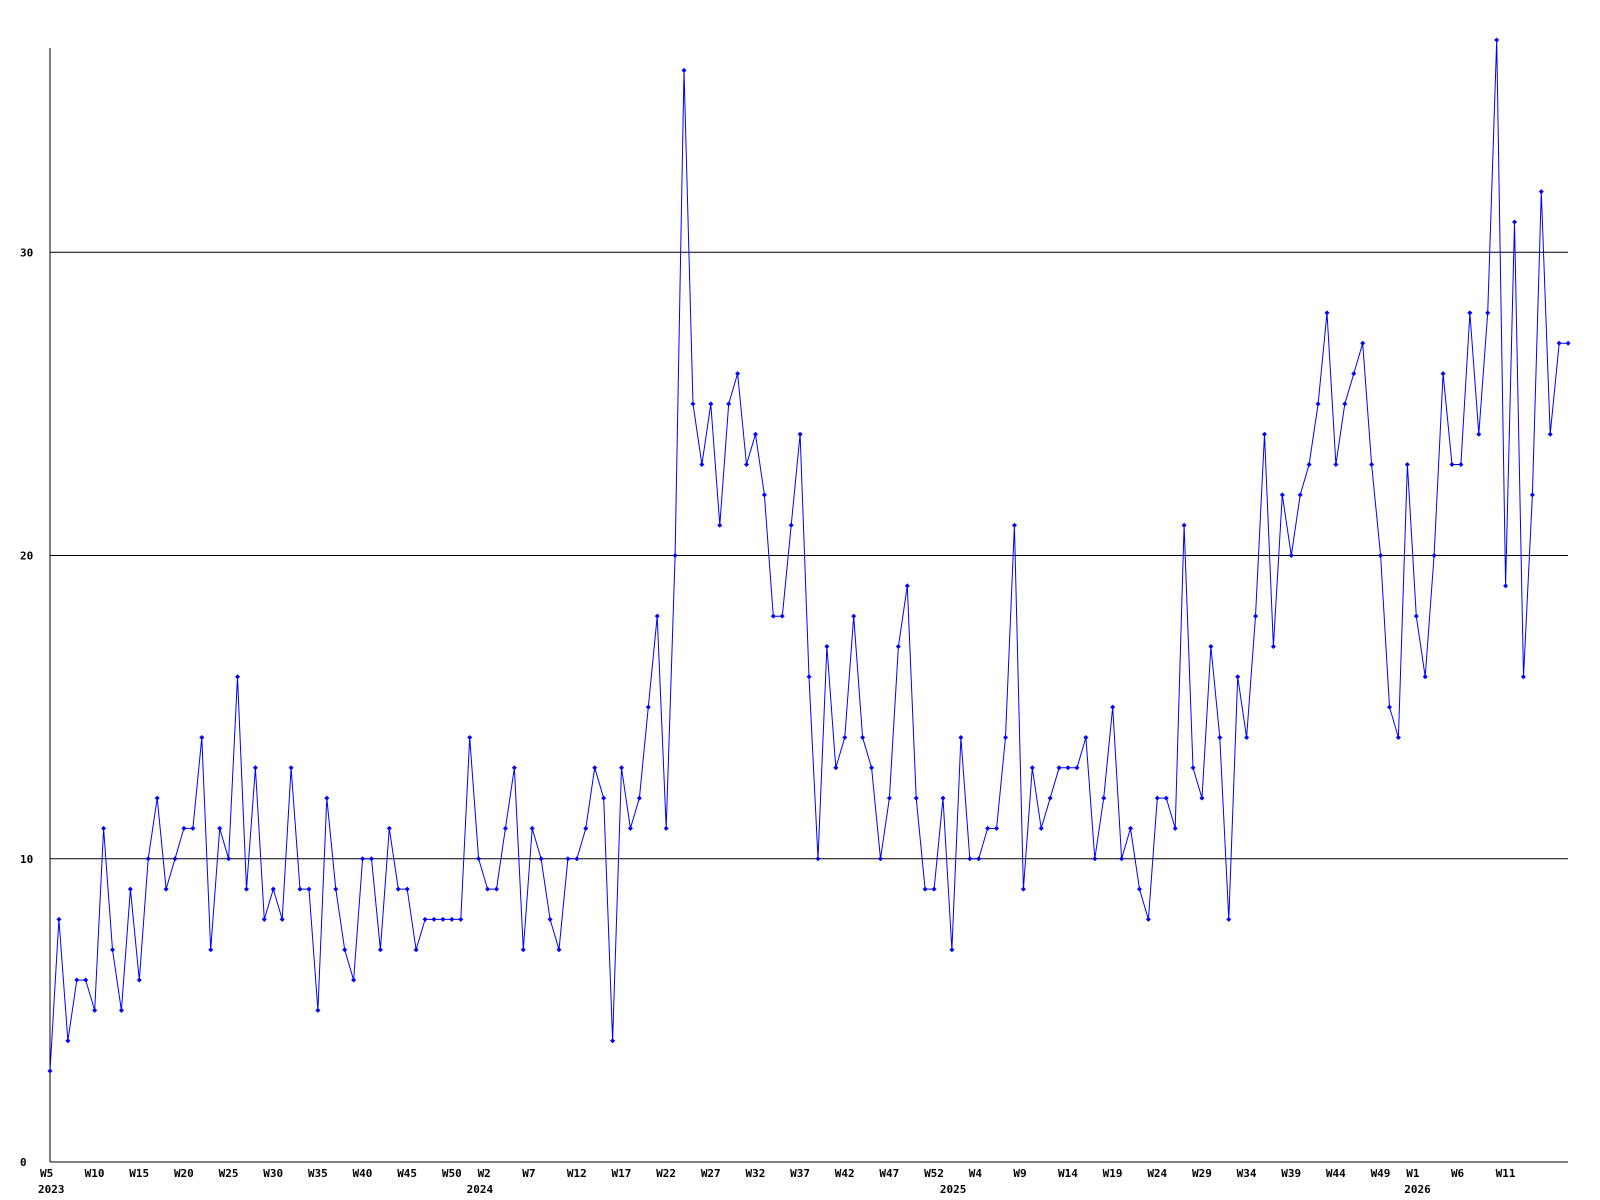 This screenshot has width=1600, height=1200. What do you see at coordinates (622, 1173) in the screenshot?
I see `x-tick-label: W17` at bounding box center [622, 1173].